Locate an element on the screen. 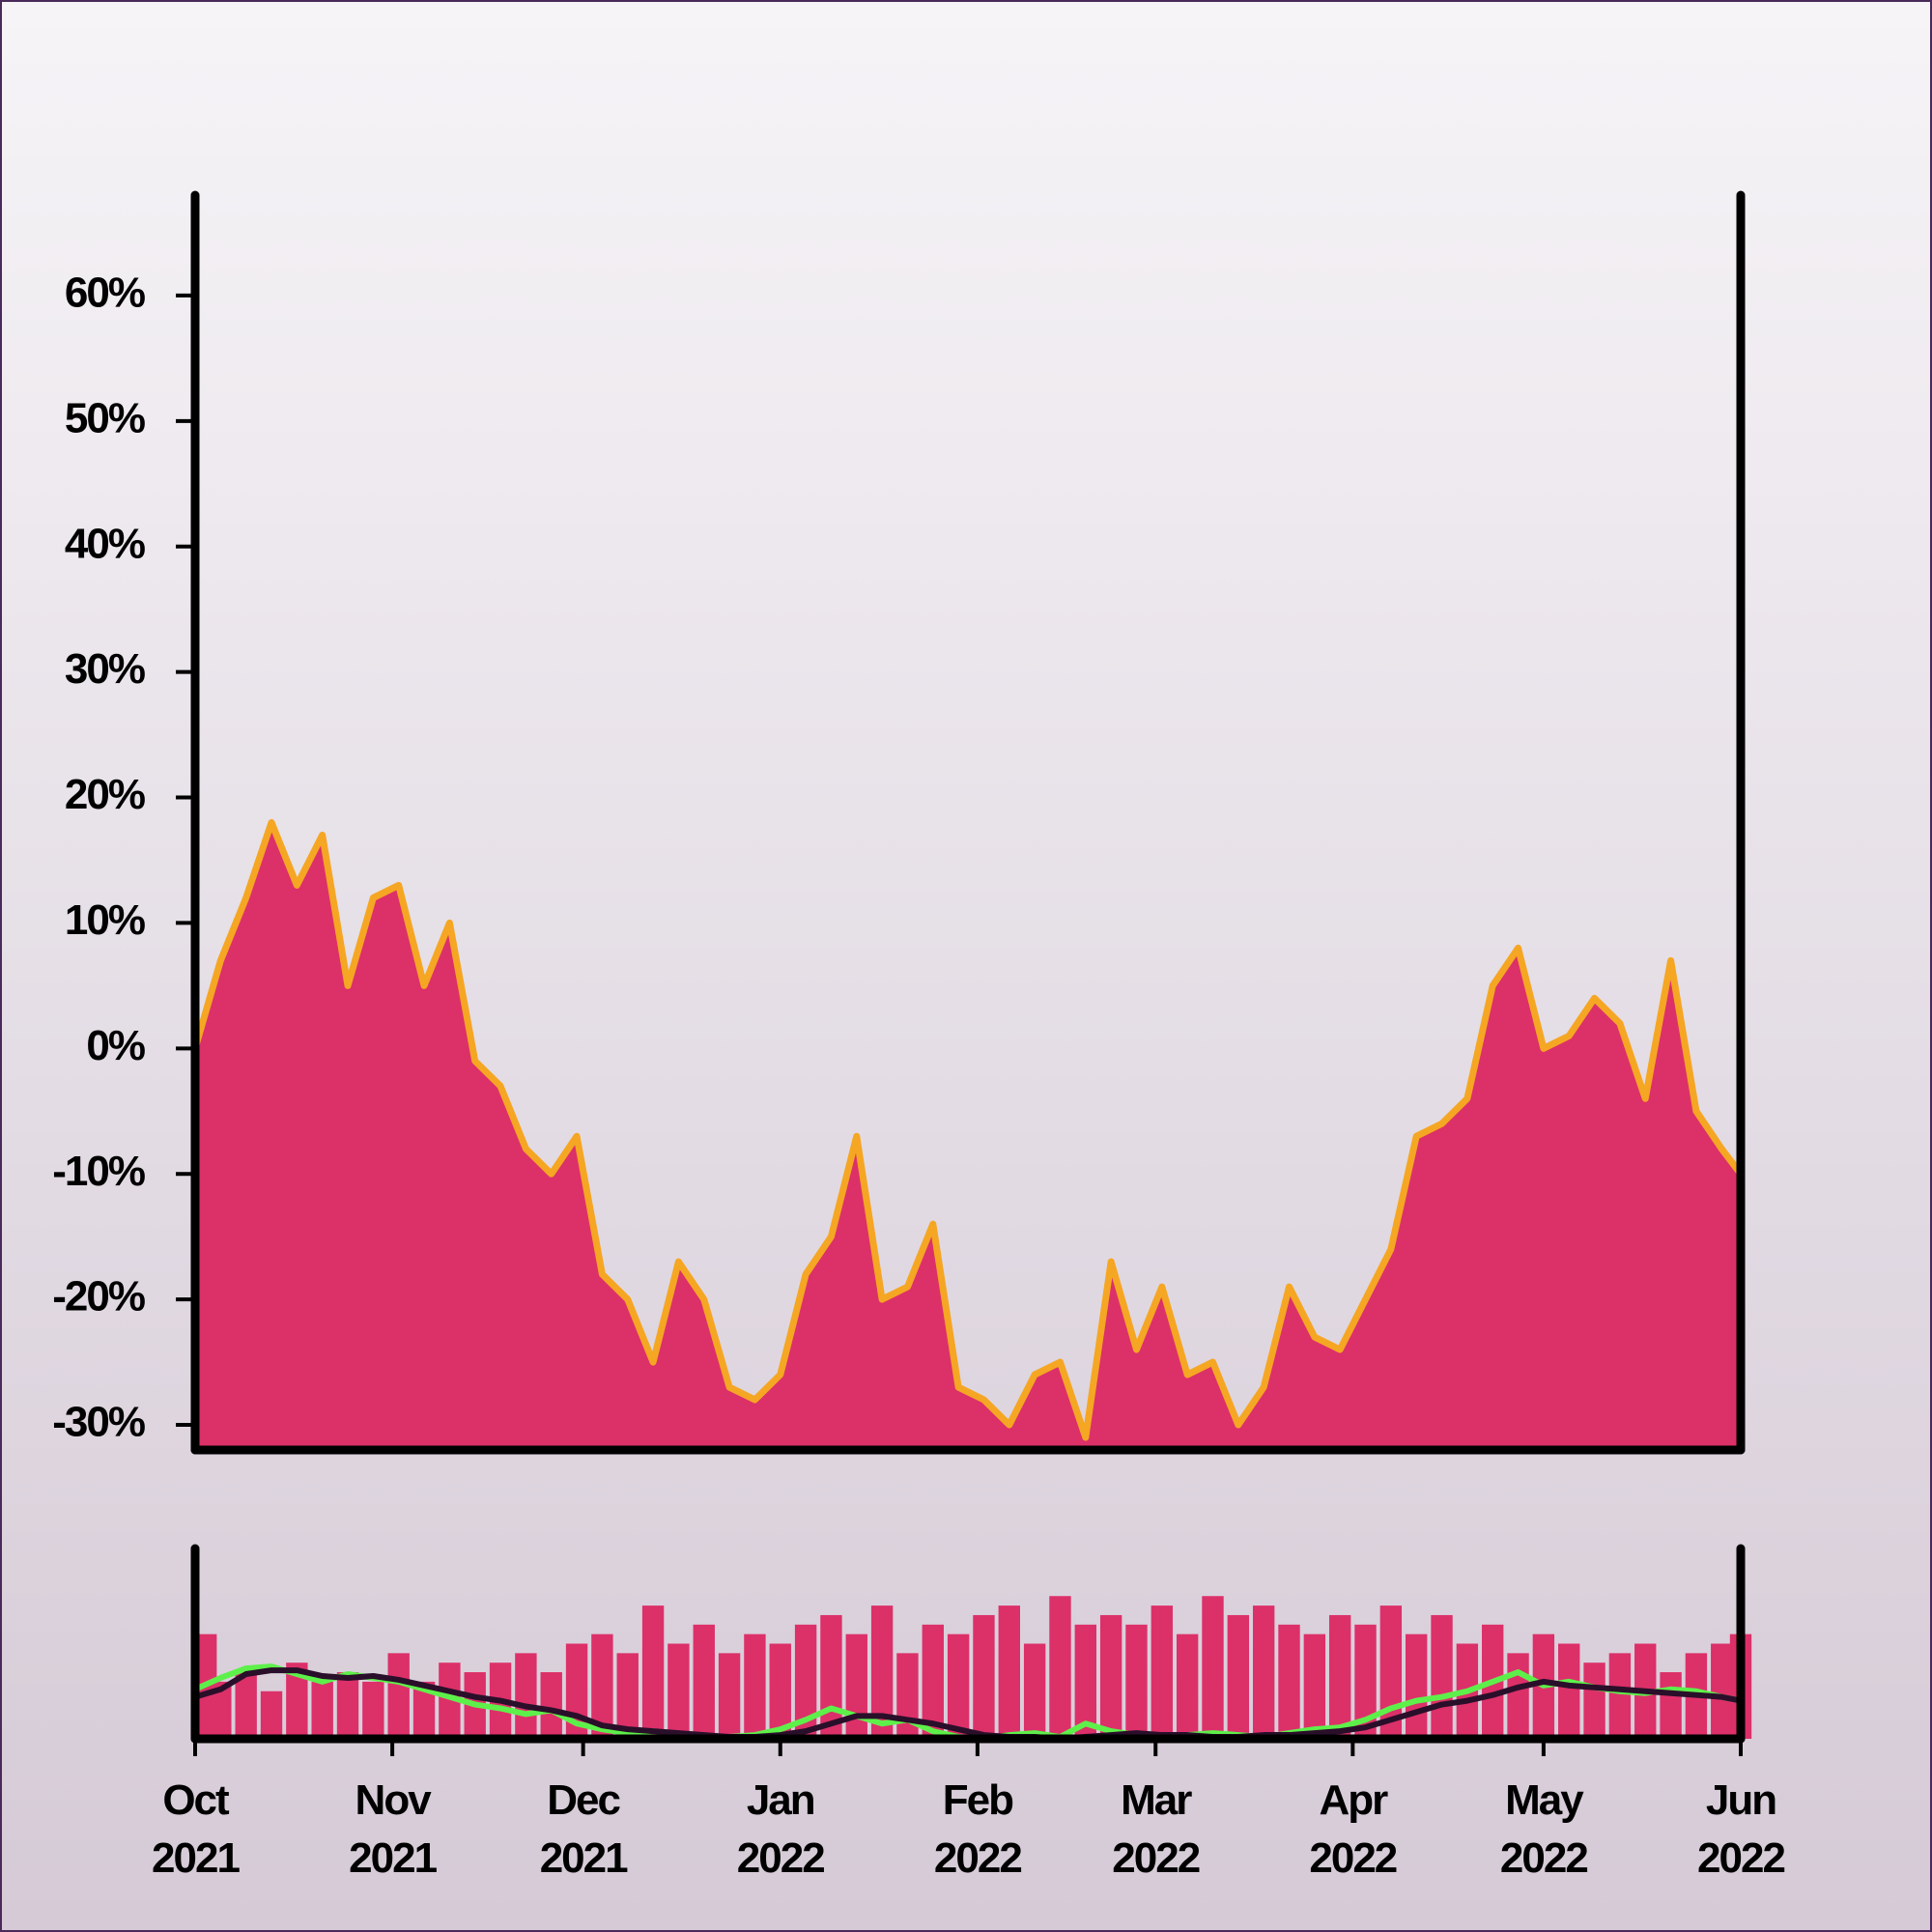  x-tick-label: Dec 2021 is located at coordinates (584, 1829).